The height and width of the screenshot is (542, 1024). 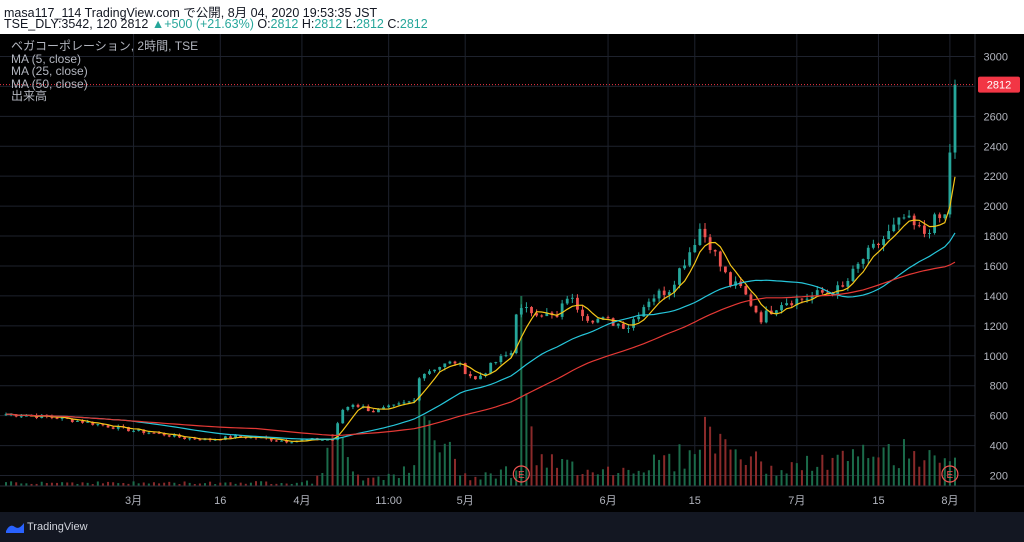 What do you see at coordinates (996, 147) in the screenshot?
I see `y-tick-label: 2400` at bounding box center [996, 147].